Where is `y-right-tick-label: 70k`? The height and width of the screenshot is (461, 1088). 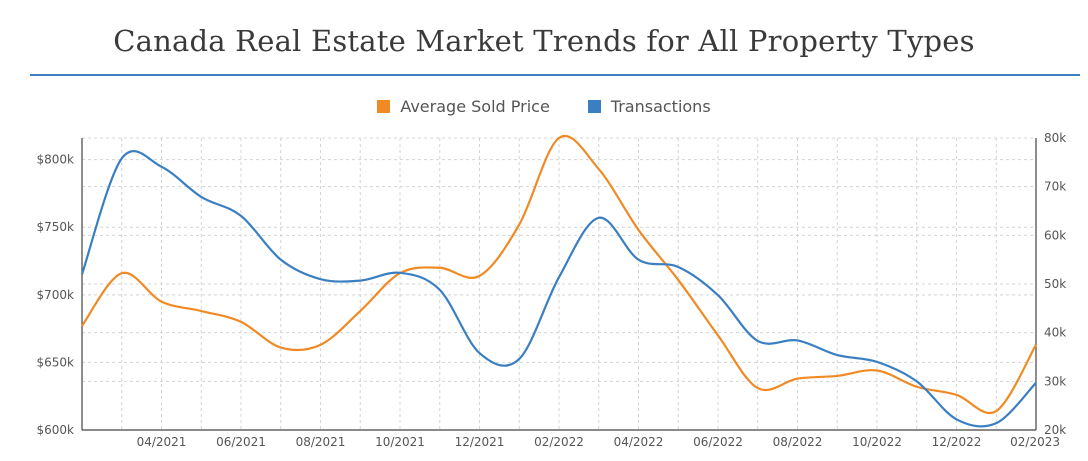
y-right-tick-label: 70k is located at coordinates (1055, 187).